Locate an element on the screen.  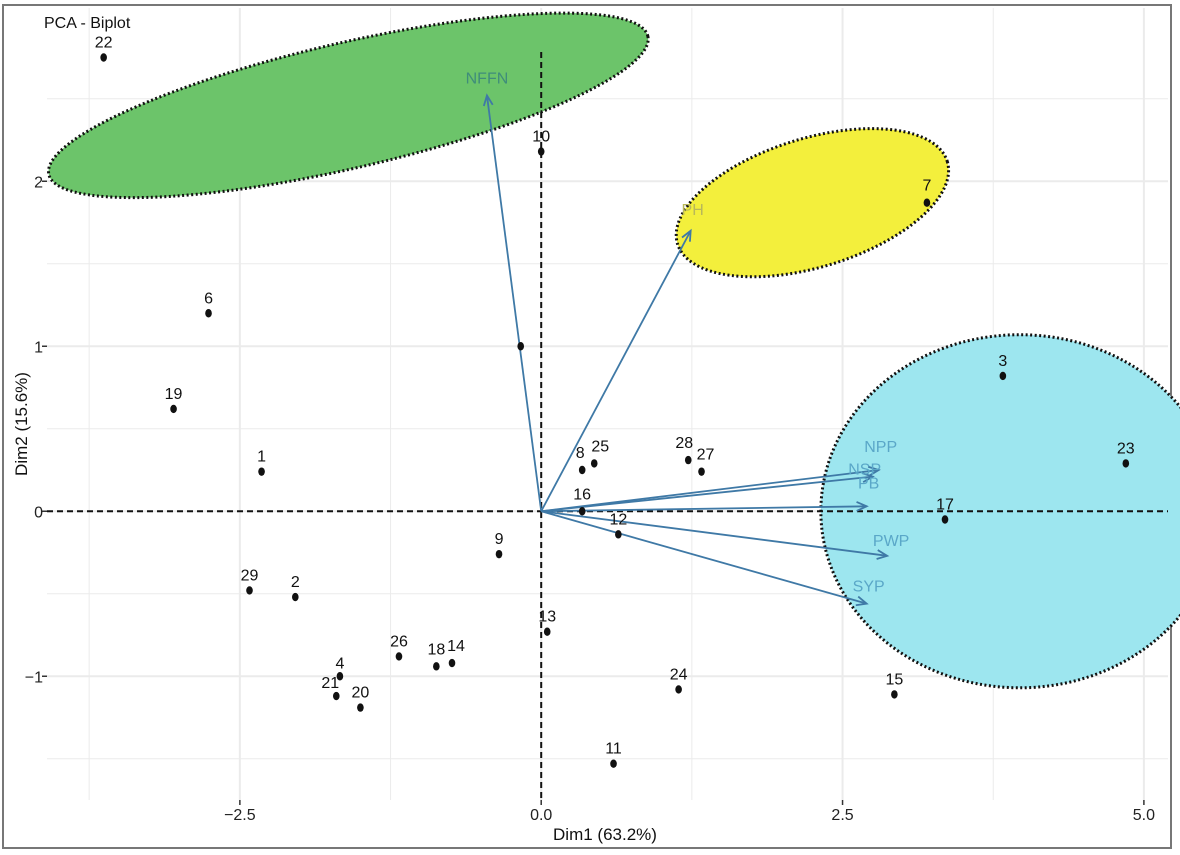
point-11: 11 is located at coordinates (613, 754).